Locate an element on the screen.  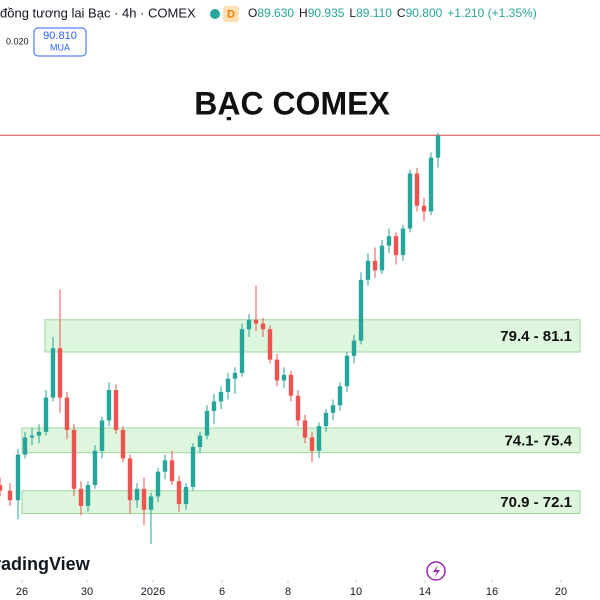
chart-title: BẠC COMEX is located at coordinates (292, 103).